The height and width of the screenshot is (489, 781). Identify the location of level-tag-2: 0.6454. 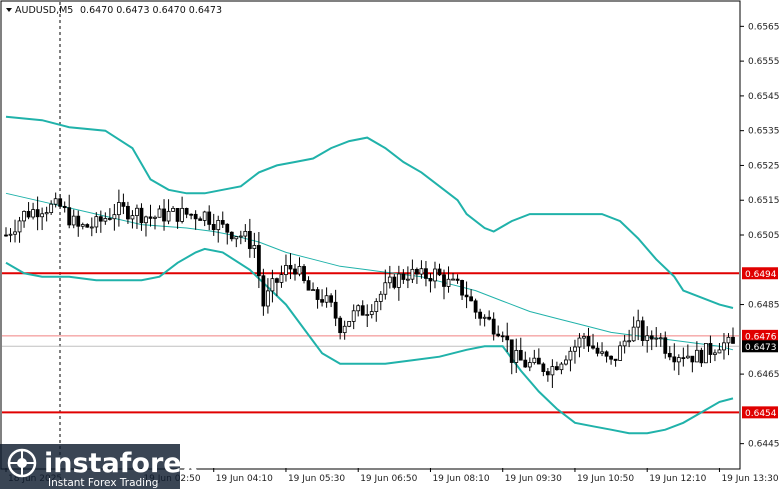
(760, 412).